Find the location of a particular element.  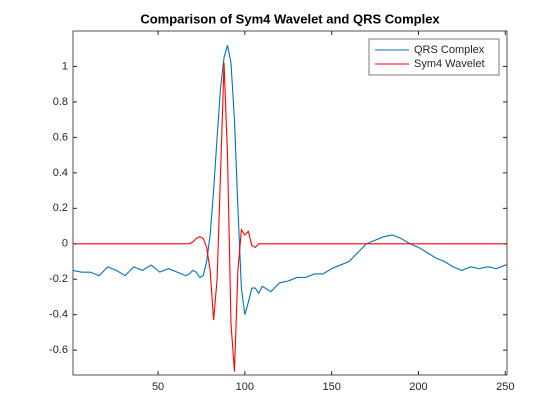

y-tick-label: 0.4 is located at coordinates (60, 173).